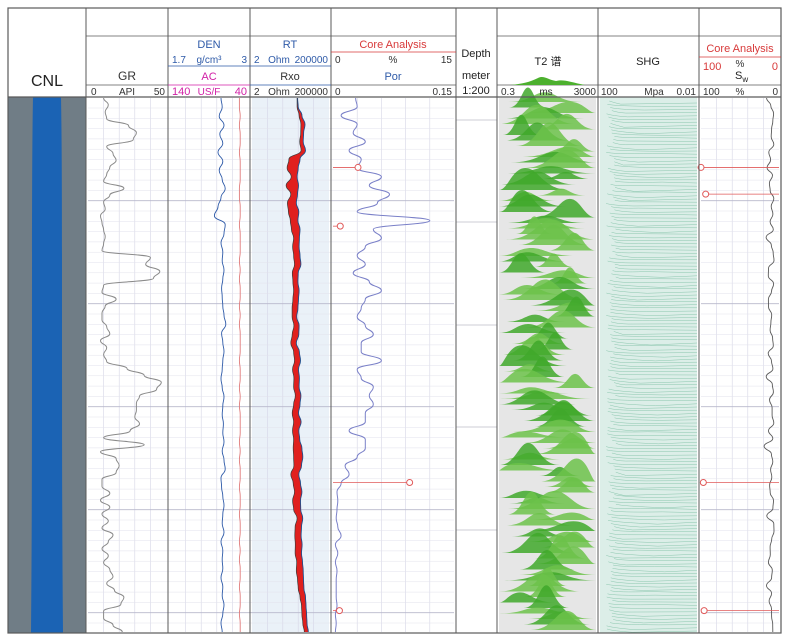  I want to click on sw-curve, so click(769, 365).